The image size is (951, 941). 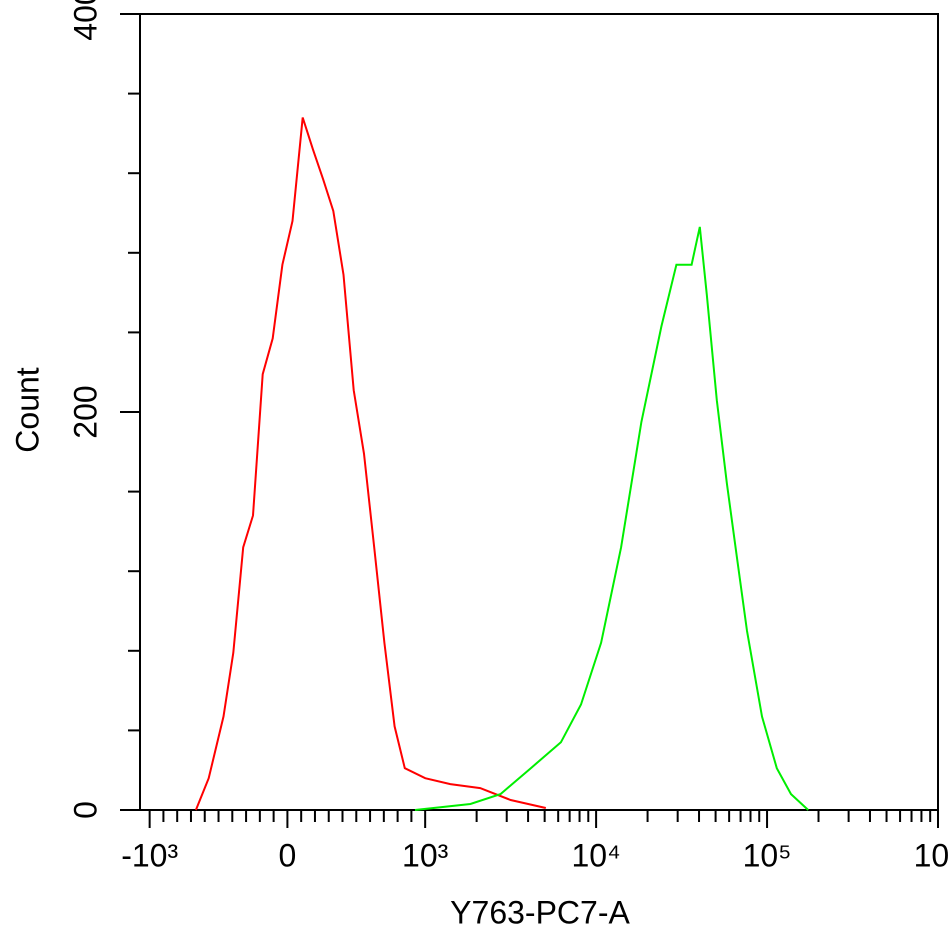 What do you see at coordinates (27, 410) in the screenshot?
I see `y-axis-label: Count` at bounding box center [27, 410].